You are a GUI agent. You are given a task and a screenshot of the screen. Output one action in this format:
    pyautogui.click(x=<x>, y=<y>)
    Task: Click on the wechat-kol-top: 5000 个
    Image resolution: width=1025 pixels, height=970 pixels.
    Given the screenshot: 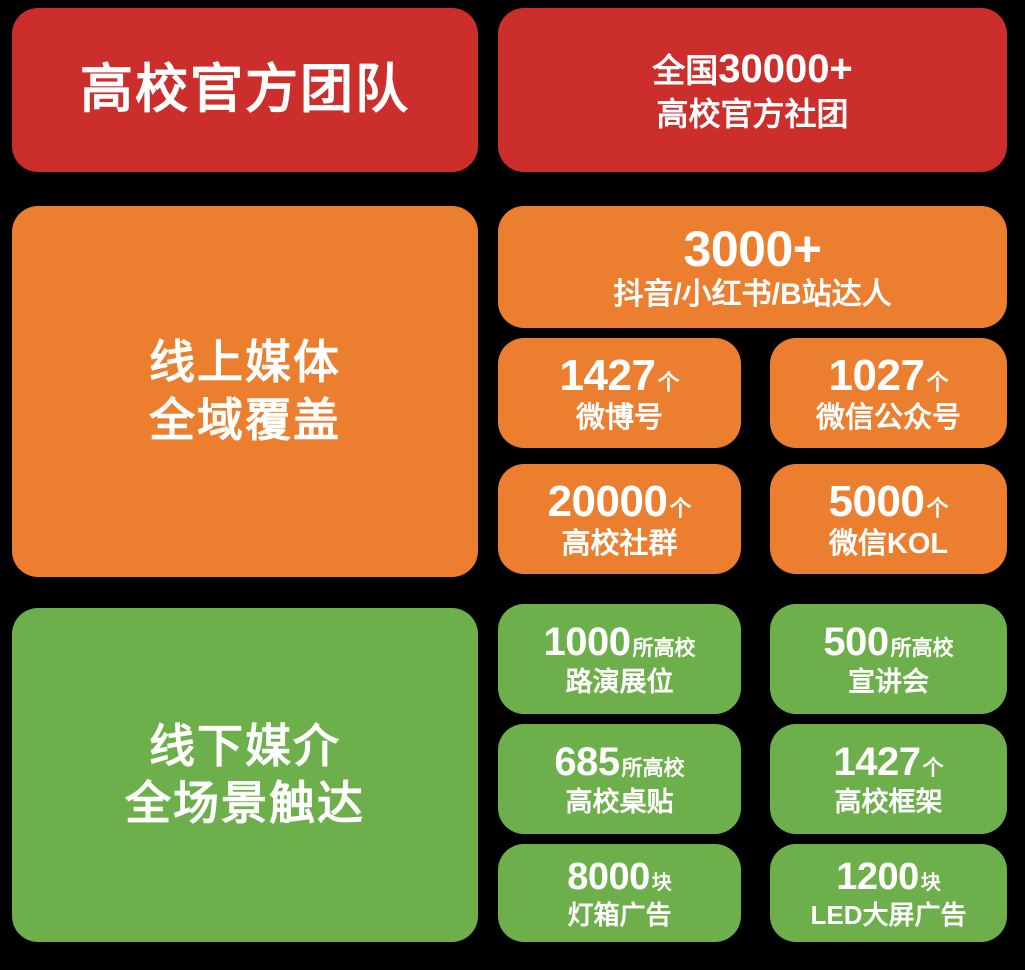 What is the action you would take?
    pyautogui.click(x=889, y=502)
    